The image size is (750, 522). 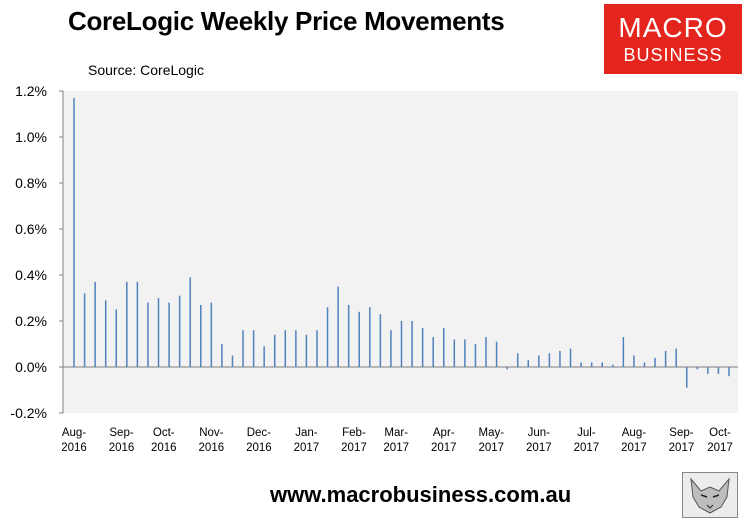 I want to click on x-tick-label-month: Jun-, so click(x=539, y=433).